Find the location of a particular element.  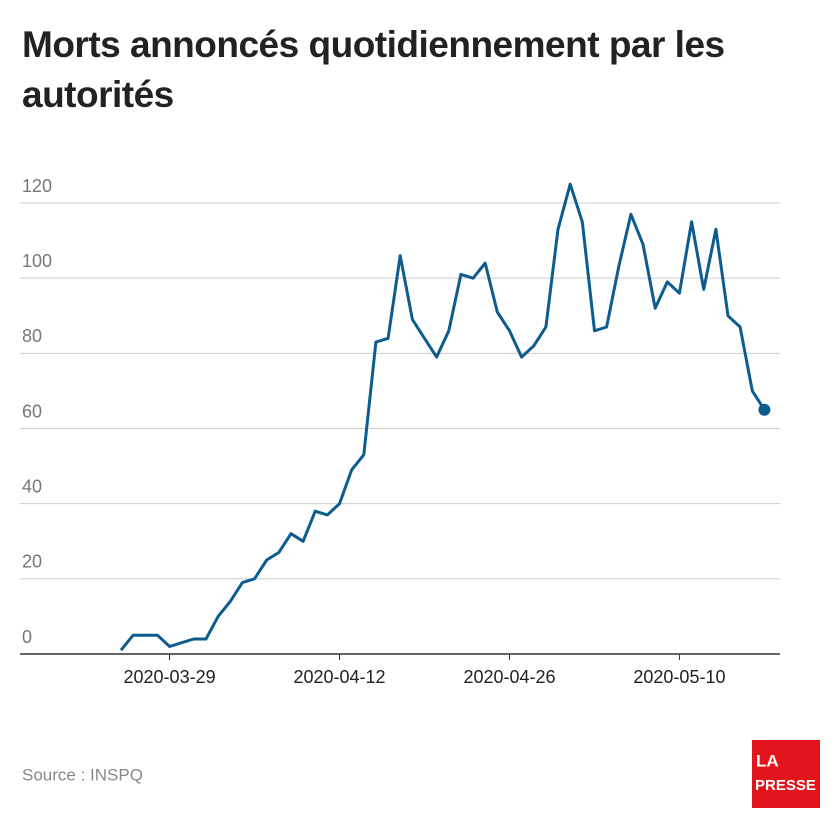

y-tick-label: 60 is located at coordinates (32, 411).